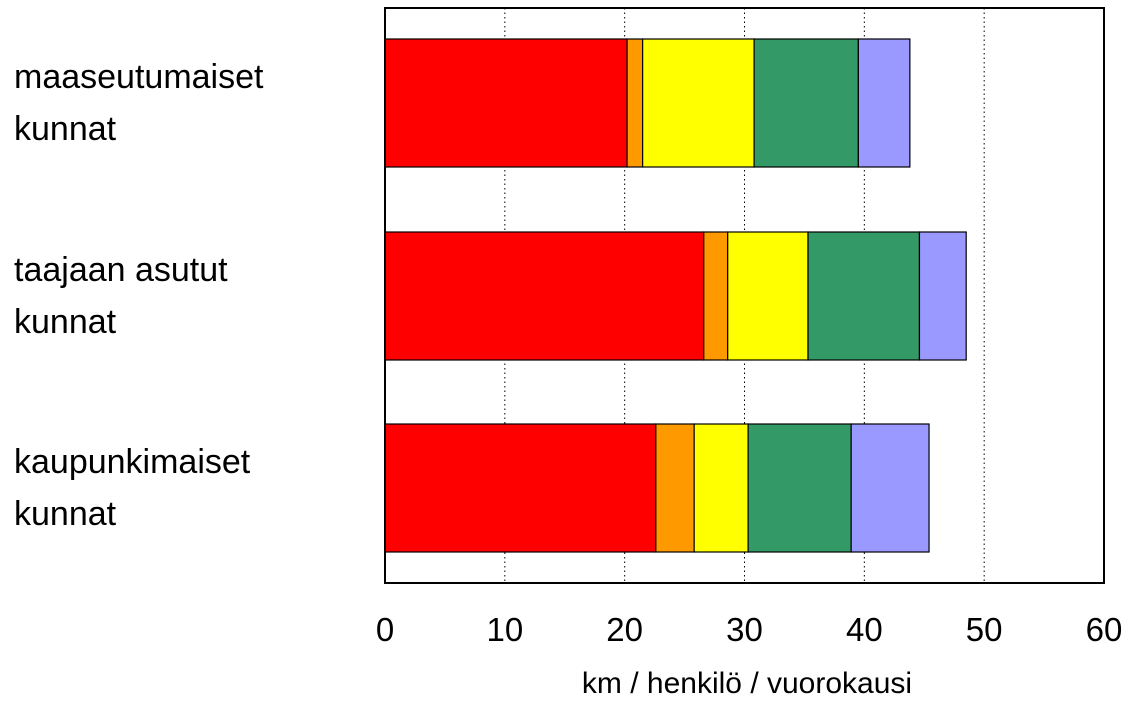 The height and width of the screenshot is (705, 1136). What do you see at coordinates (504, 629) in the screenshot?
I see `x-tick-label: 10` at bounding box center [504, 629].